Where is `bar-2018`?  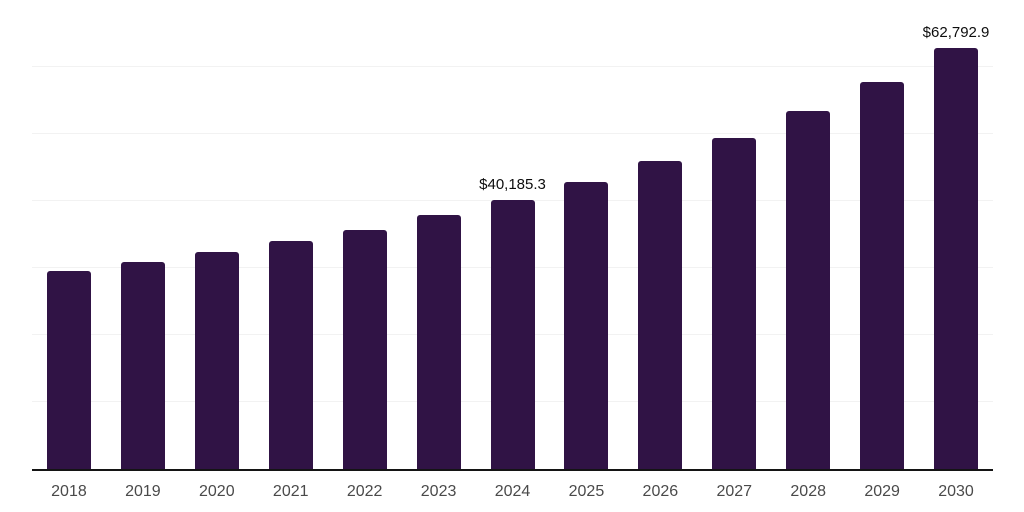
bar-2018 is located at coordinates (68, 370).